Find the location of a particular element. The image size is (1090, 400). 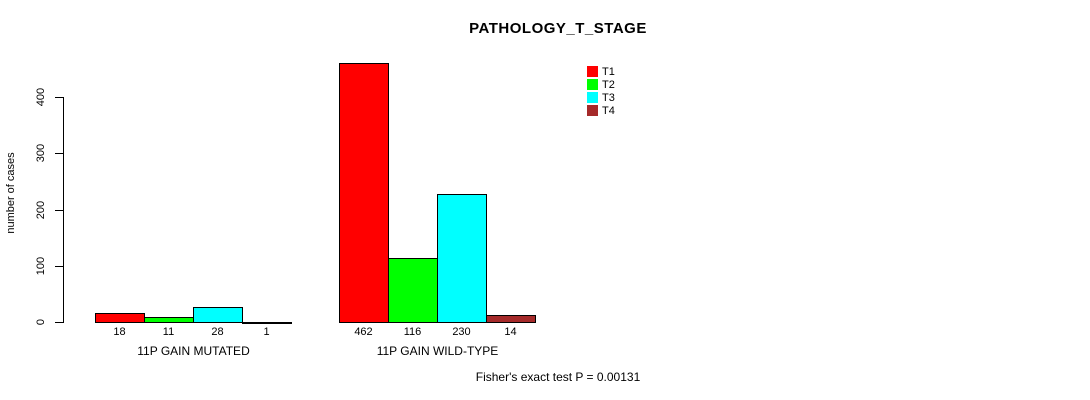

fisher-test-annotation: Fisher's exact test P = 0.00131 is located at coordinates (558, 377).